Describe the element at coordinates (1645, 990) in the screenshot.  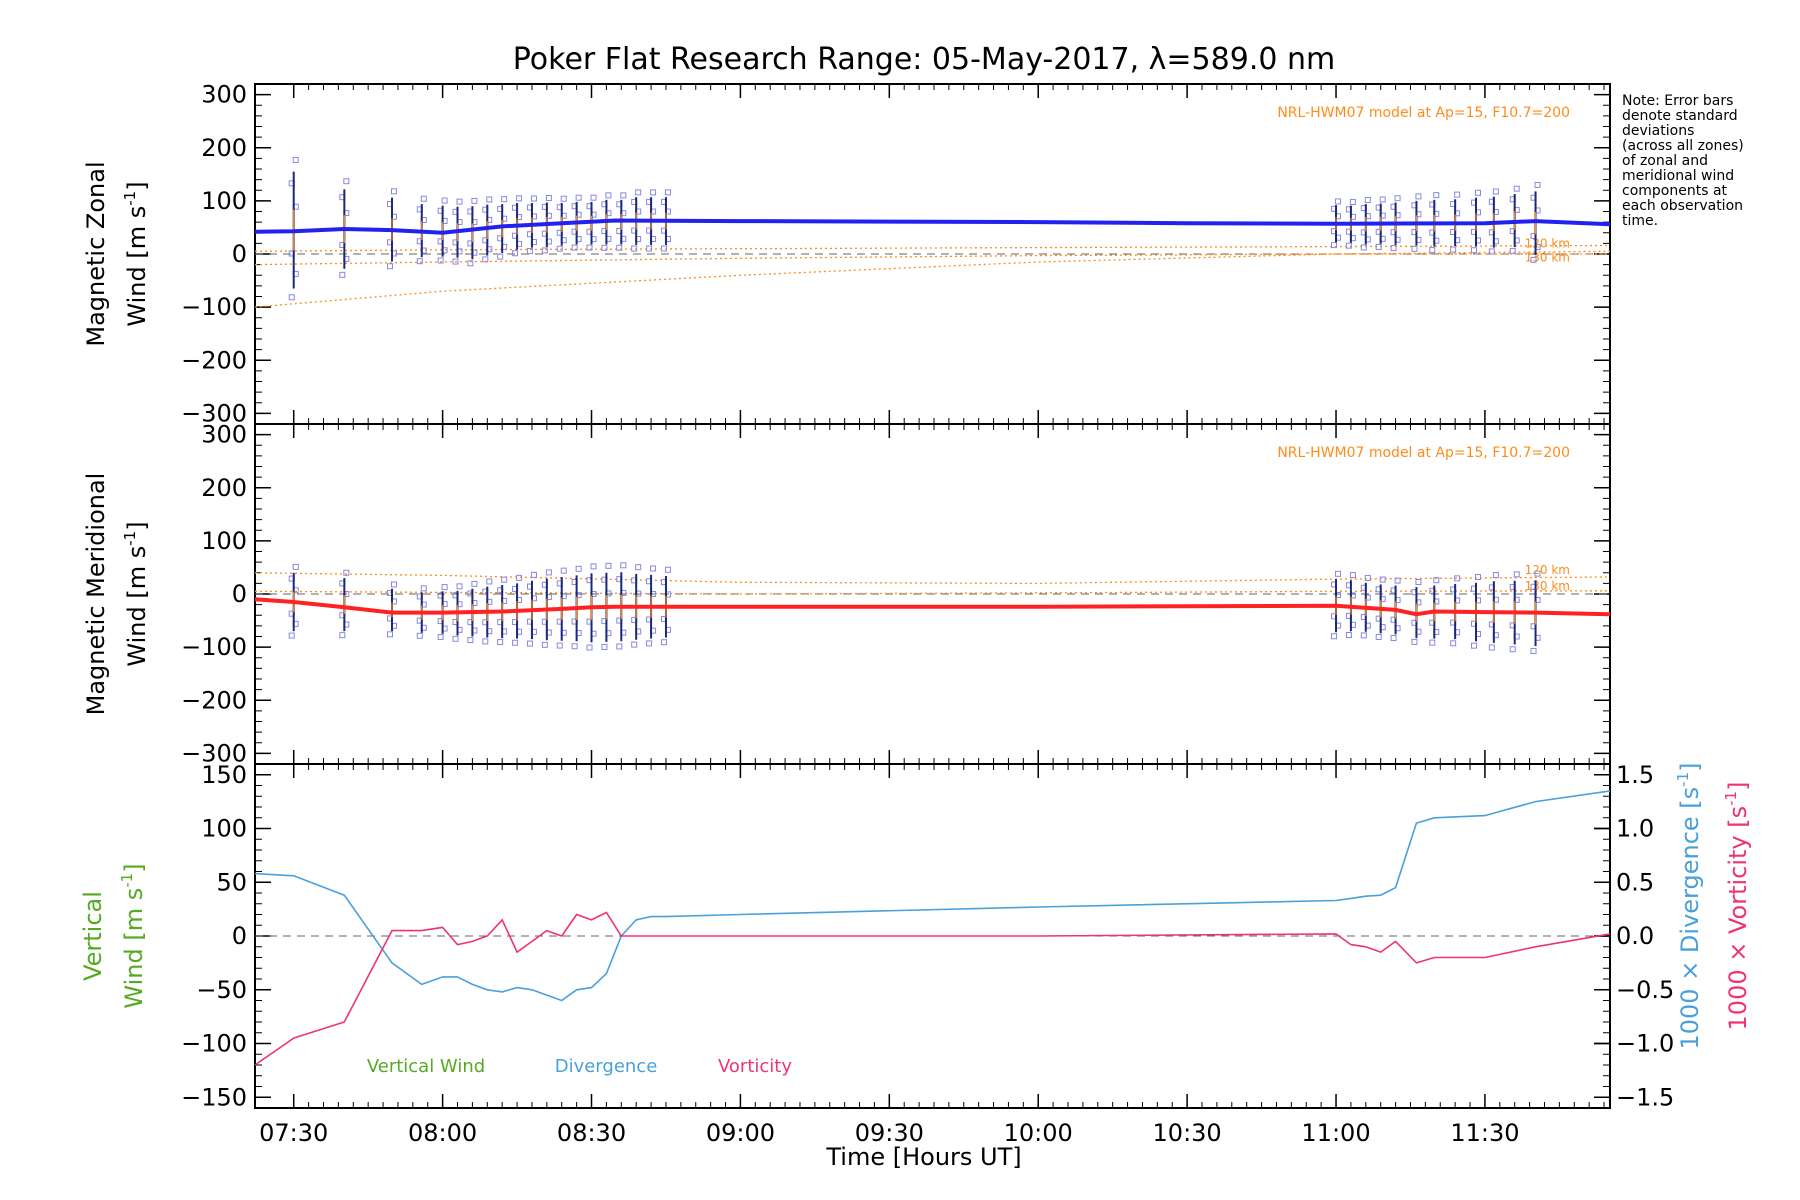
I see `y-right-tick-label: −0.5` at that location.